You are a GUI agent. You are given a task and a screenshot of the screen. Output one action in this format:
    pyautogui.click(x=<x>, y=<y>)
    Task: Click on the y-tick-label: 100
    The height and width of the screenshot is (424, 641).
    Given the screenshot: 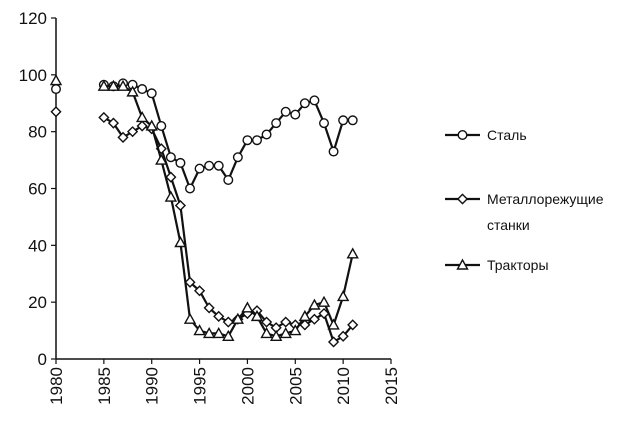 What is the action you would take?
    pyautogui.click(x=33, y=75)
    